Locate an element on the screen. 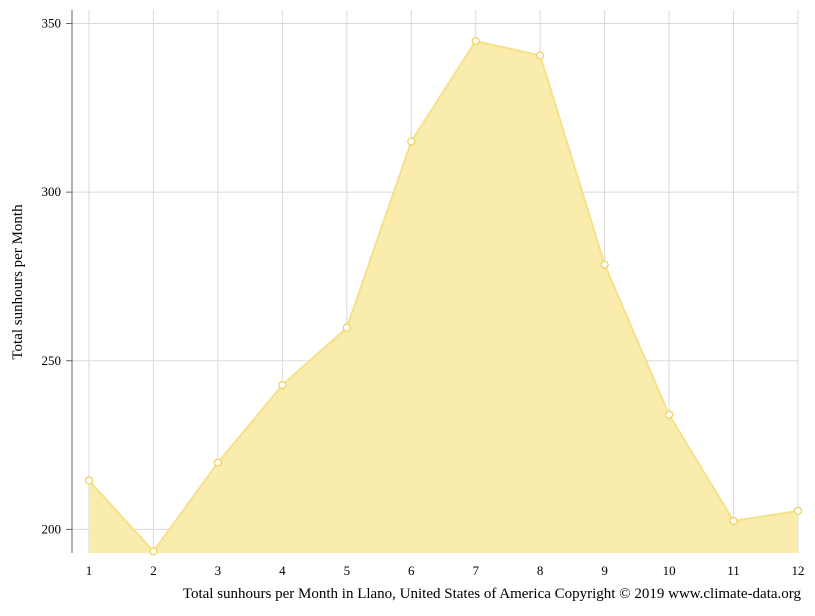  x-tick-label: 9 is located at coordinates (604, 570).